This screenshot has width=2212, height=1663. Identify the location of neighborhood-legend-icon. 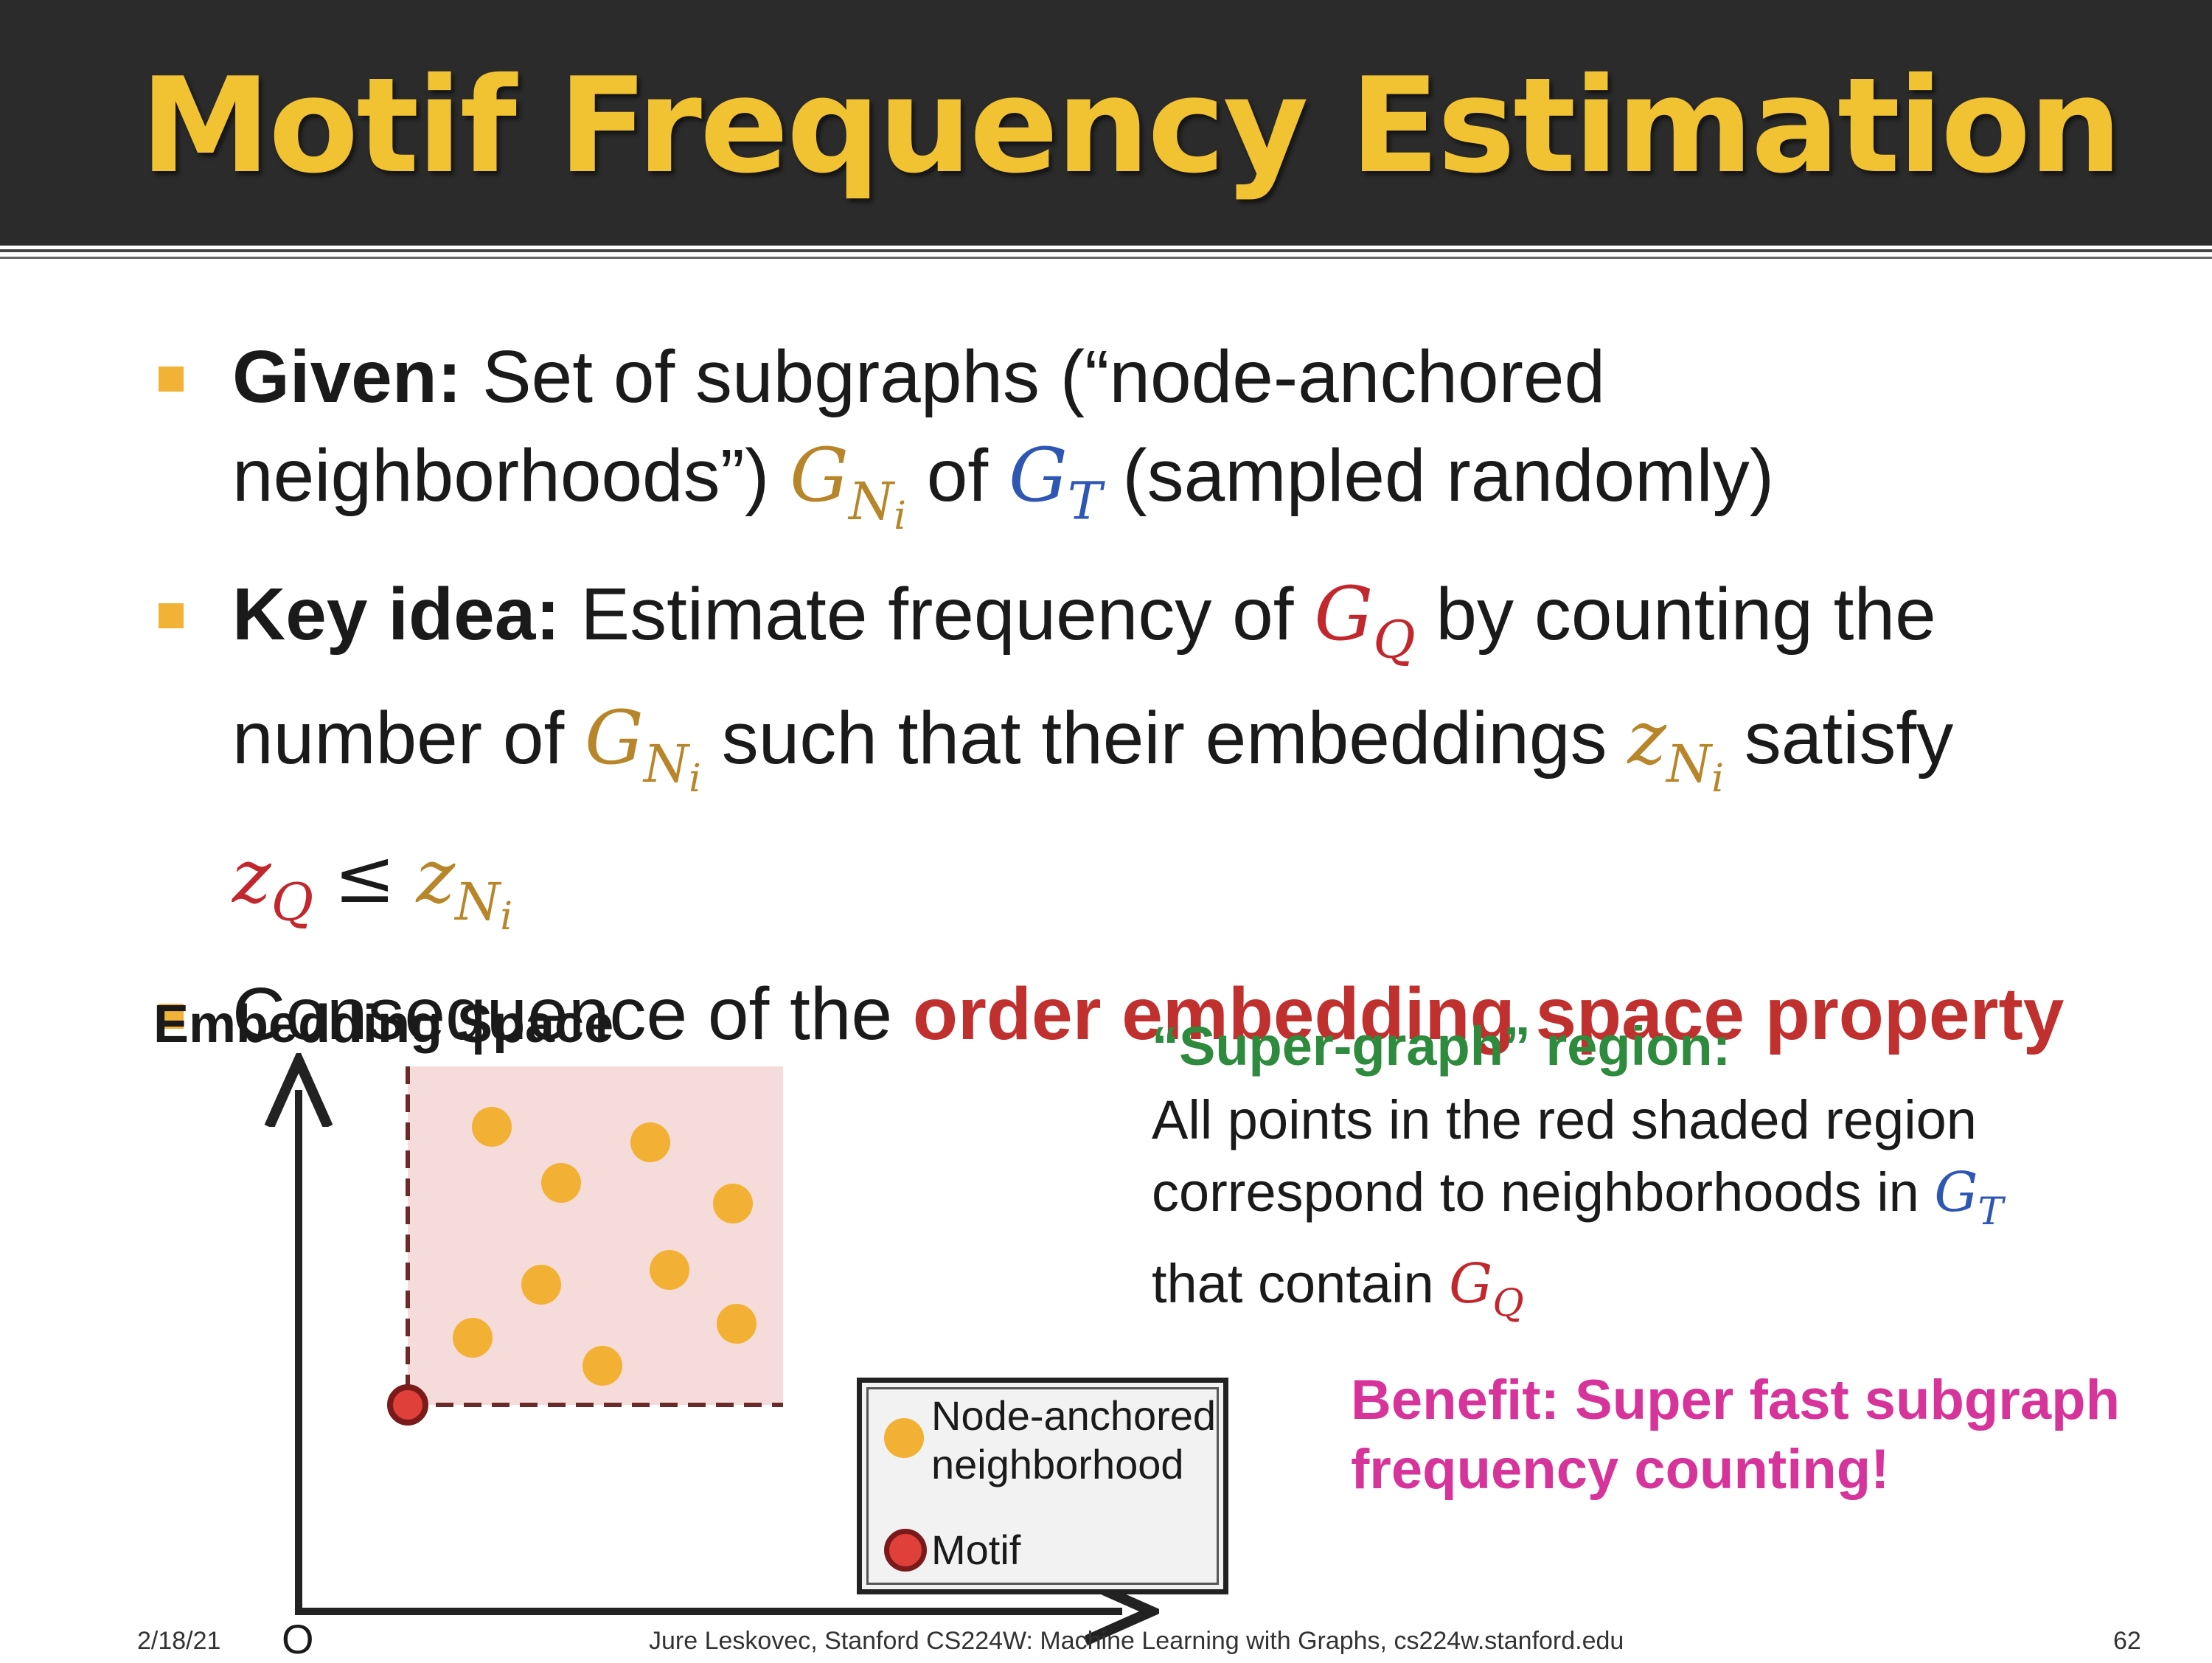
(904, 1438).